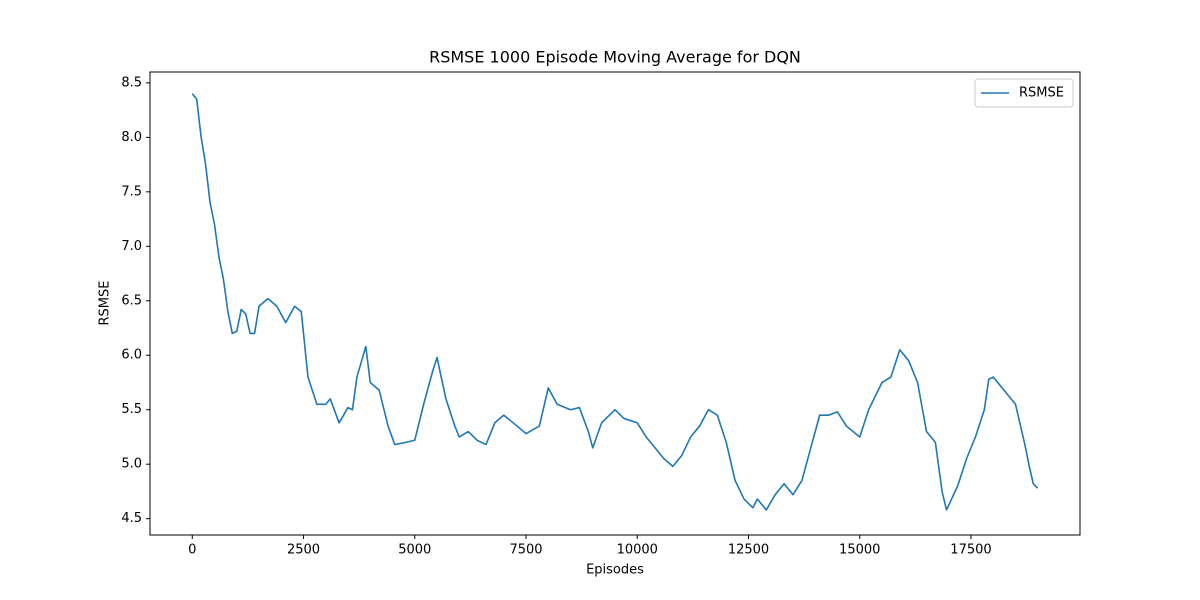  Describe the element at coordinates (131, 191) in the screenshot. I see `y-tick-label: 7.5` at that location.